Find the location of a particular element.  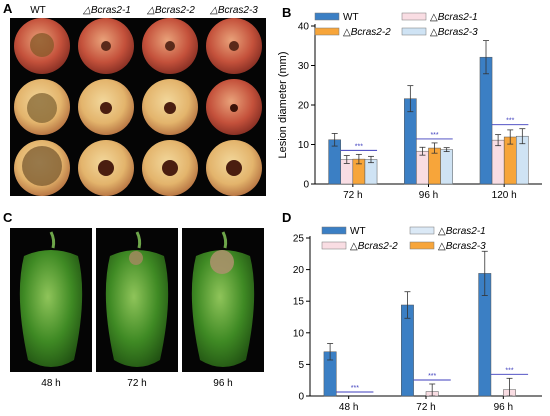

y-axis-label: Lesion diameter (mm) is located at coordinates (283, 105).